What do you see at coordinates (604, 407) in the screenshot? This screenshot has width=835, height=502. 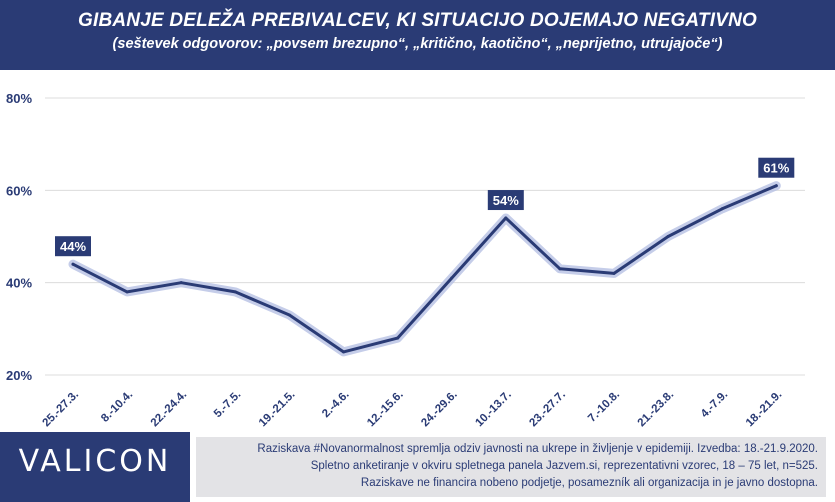 I see `x-tick-label: 7.-10.8.` at bounding box center [604, 407].